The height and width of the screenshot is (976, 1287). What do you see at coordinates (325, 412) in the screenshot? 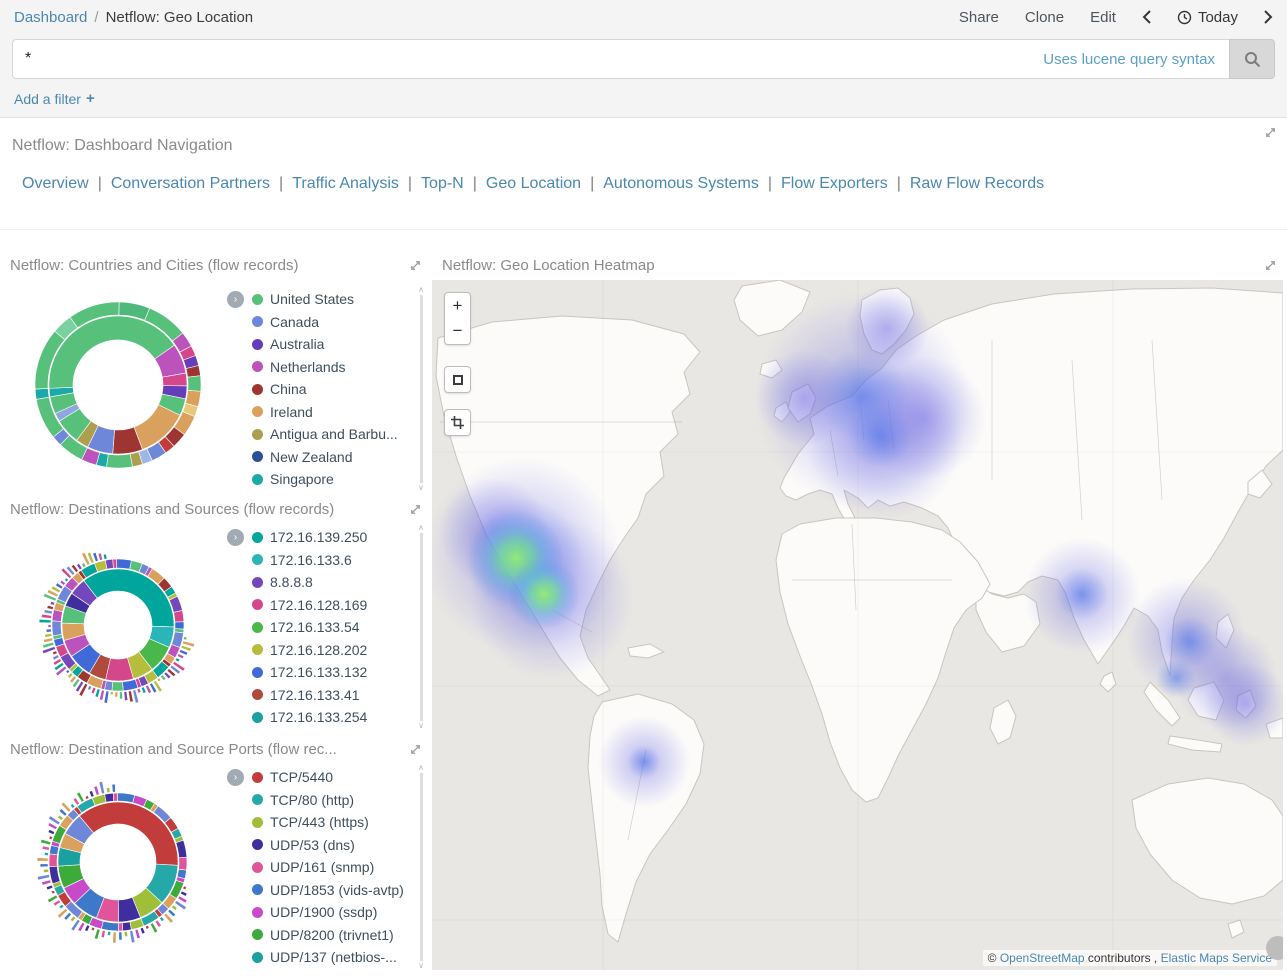
I see `legend-item: Ireland` at bounding box center [325, 412].